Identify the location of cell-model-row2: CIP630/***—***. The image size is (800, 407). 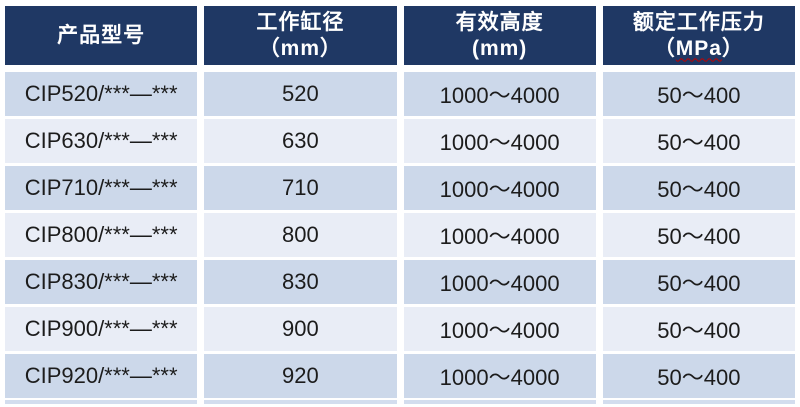
(101, 141).